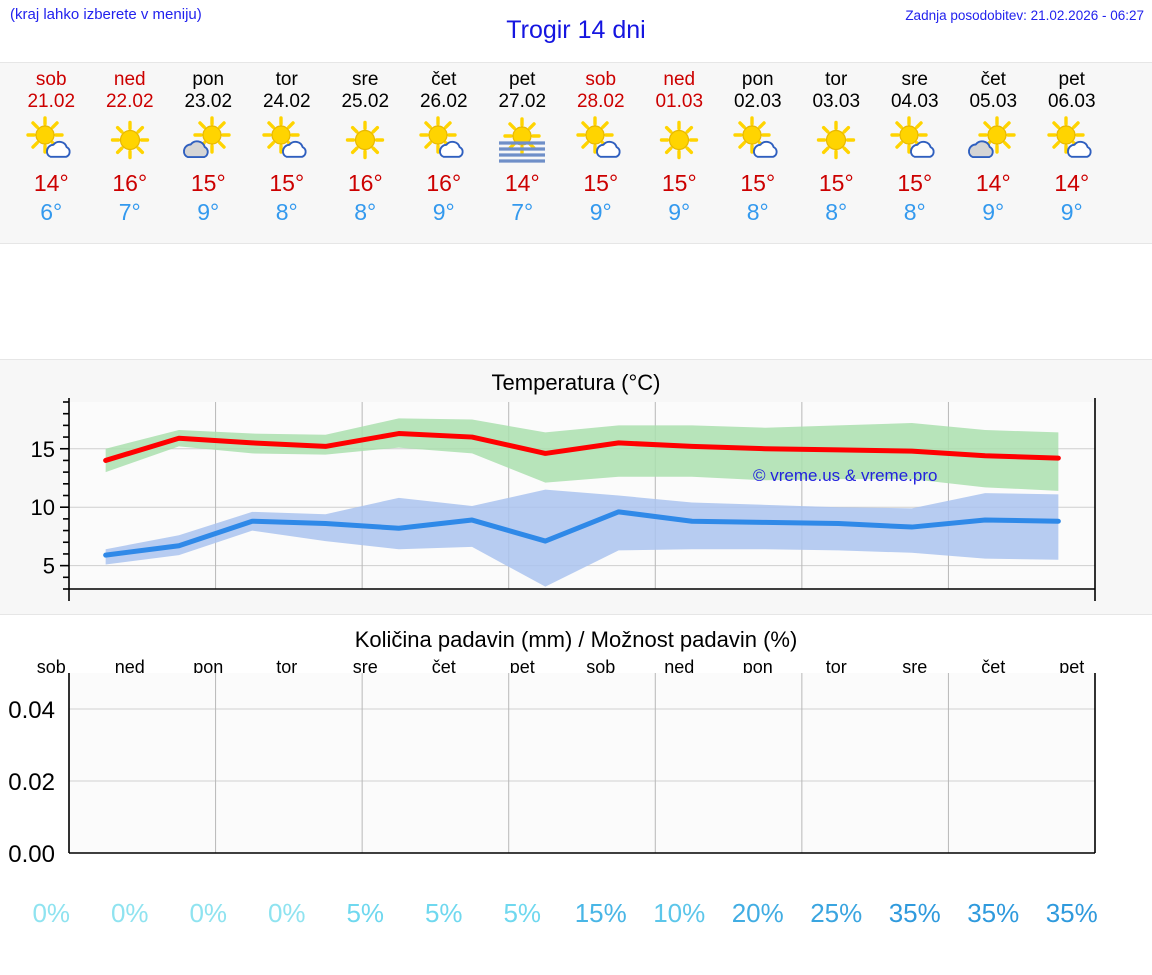 Image resolution: width=1152 pixels, height=975 pixels. Describe the element at coordinates (836, 913) in the screenshot. I see `precipitation-probability: 25%` at that location.